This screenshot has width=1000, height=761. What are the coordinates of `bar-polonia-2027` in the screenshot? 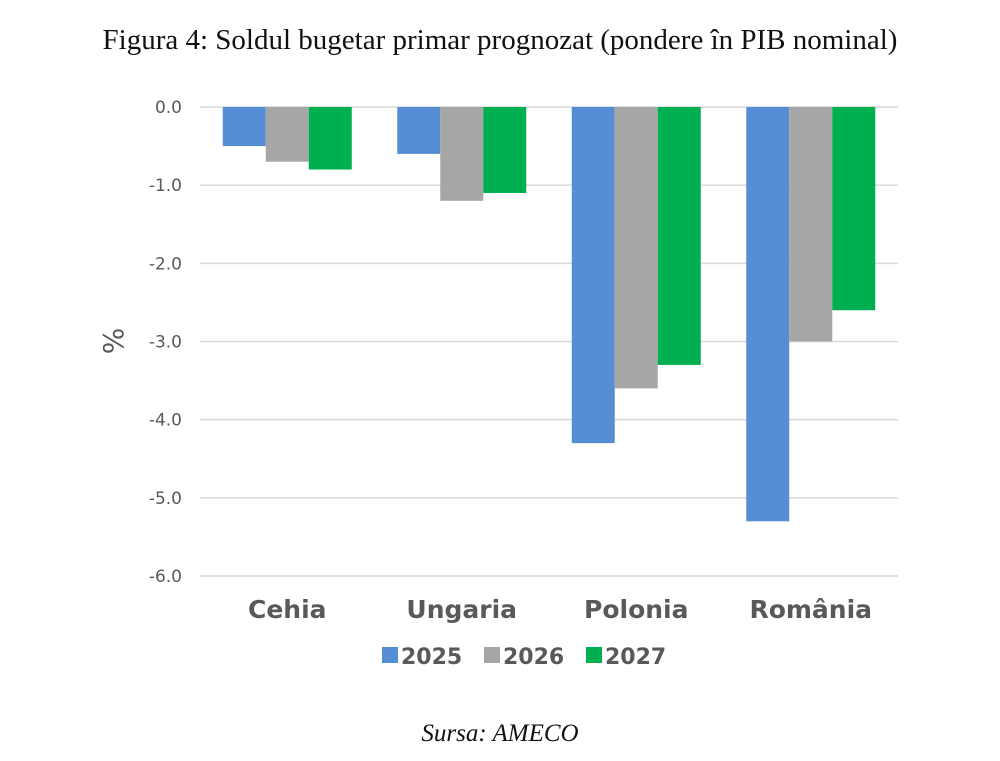 It's located at (679, 236).